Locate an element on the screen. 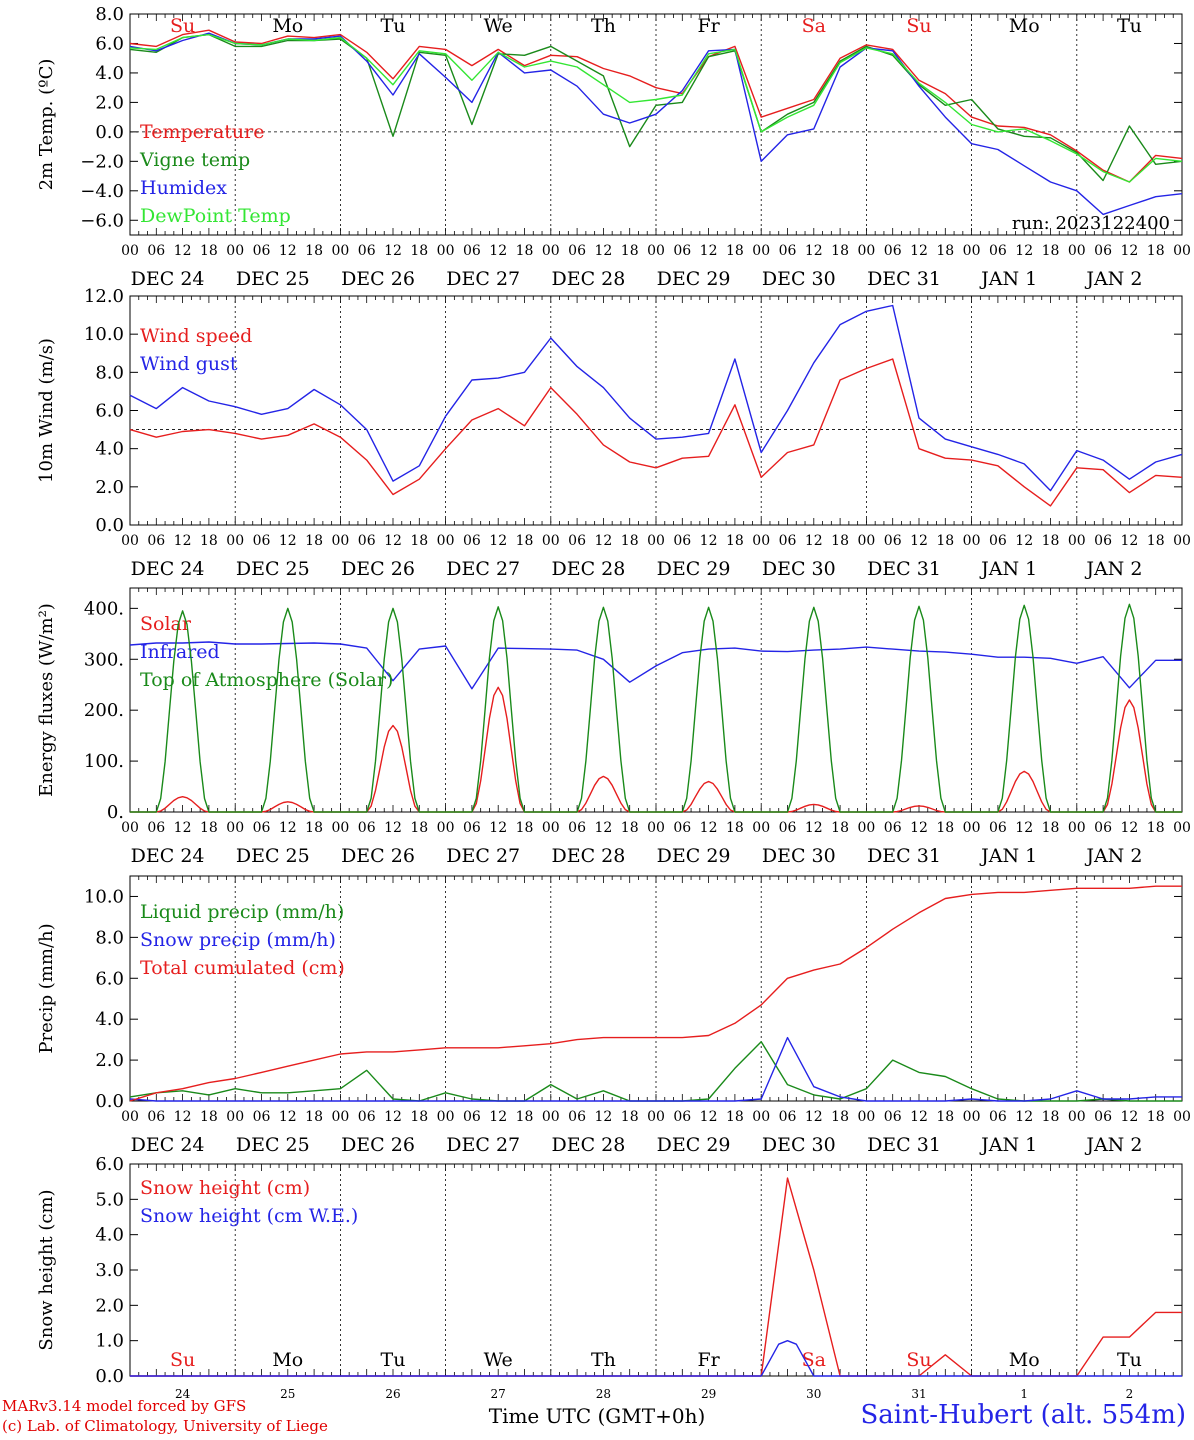 The image size is (1194, 1440). panel-3-ytick-label: 0.0 is located at coordinates (109, 1101).